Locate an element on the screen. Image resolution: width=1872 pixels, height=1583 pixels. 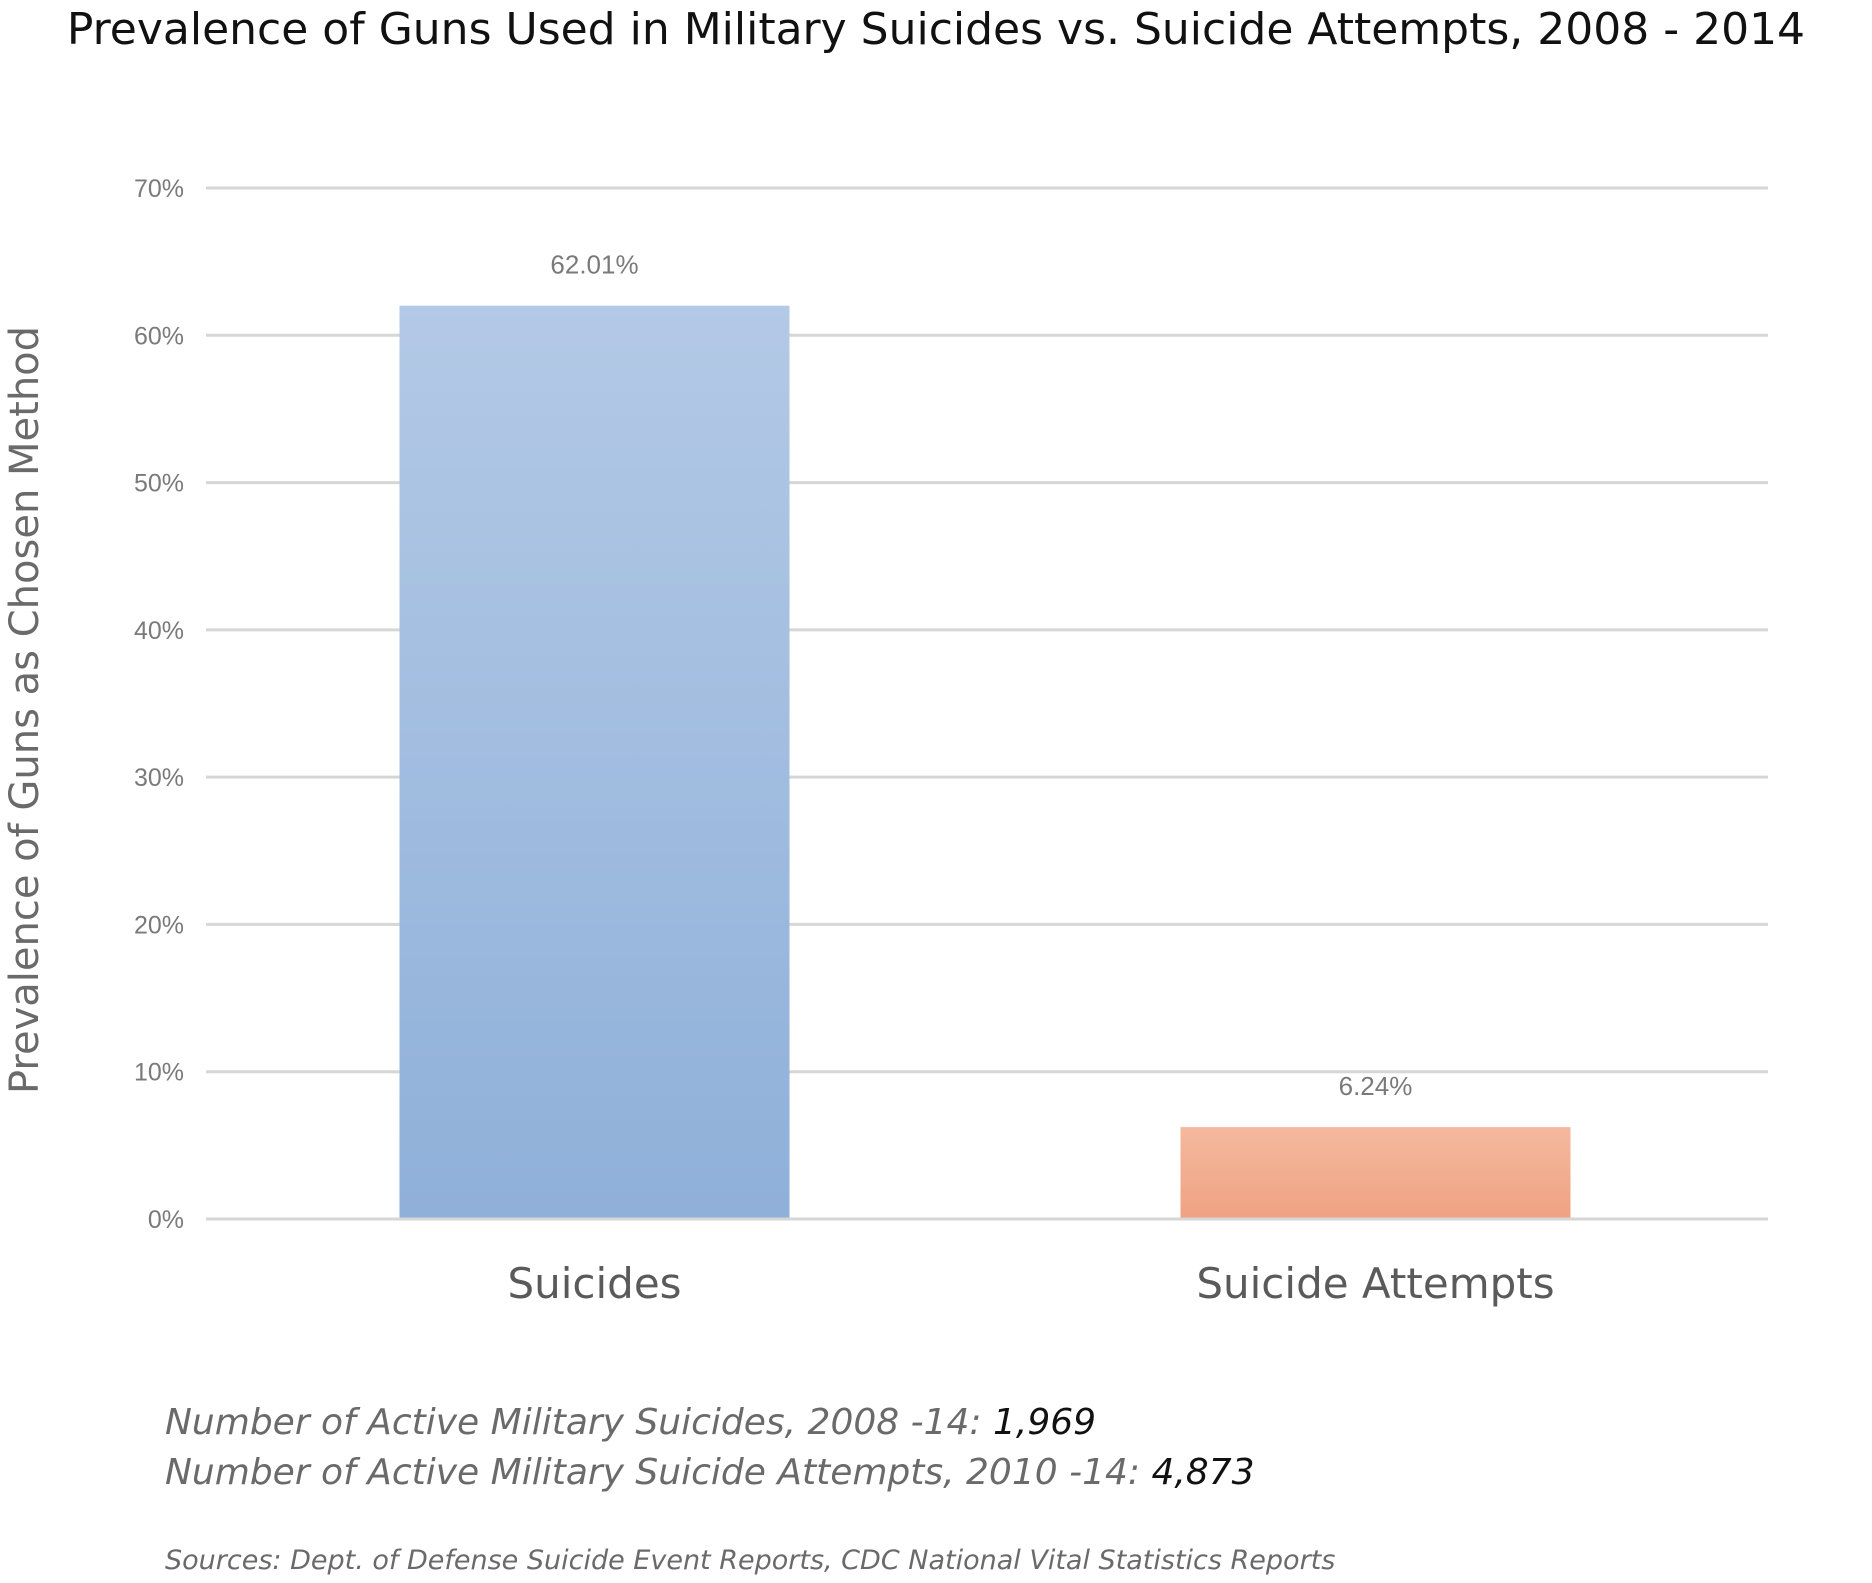
y-axis-label: Prevalence of Guns as Chosen Method is located at coordinates (25, 710).